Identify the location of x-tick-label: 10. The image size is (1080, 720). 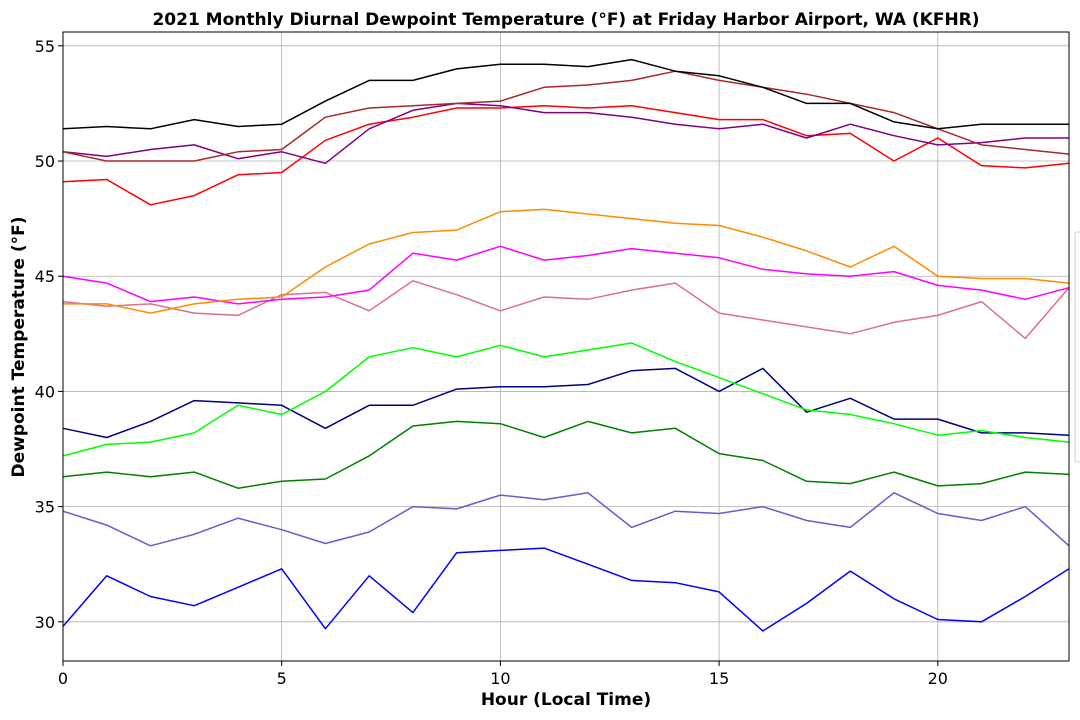
(500, 678).